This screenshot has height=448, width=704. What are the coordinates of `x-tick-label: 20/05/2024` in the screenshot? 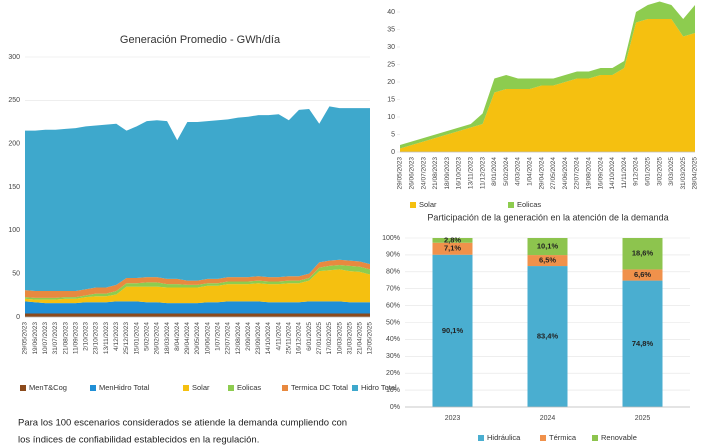 It's located at (197, 338).